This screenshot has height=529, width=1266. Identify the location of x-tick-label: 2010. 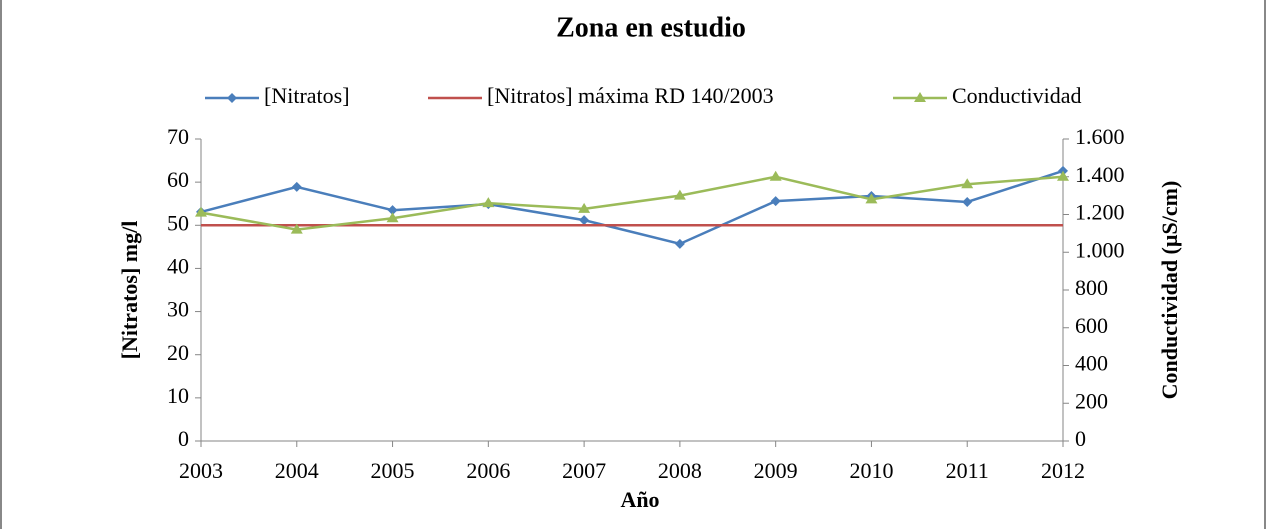
(871, 470).